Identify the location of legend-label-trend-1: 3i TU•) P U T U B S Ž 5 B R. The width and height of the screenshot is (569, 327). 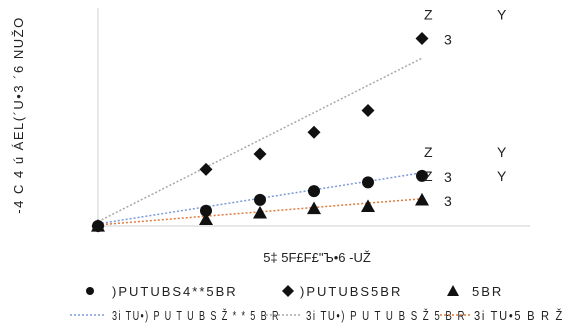
(386, 315).